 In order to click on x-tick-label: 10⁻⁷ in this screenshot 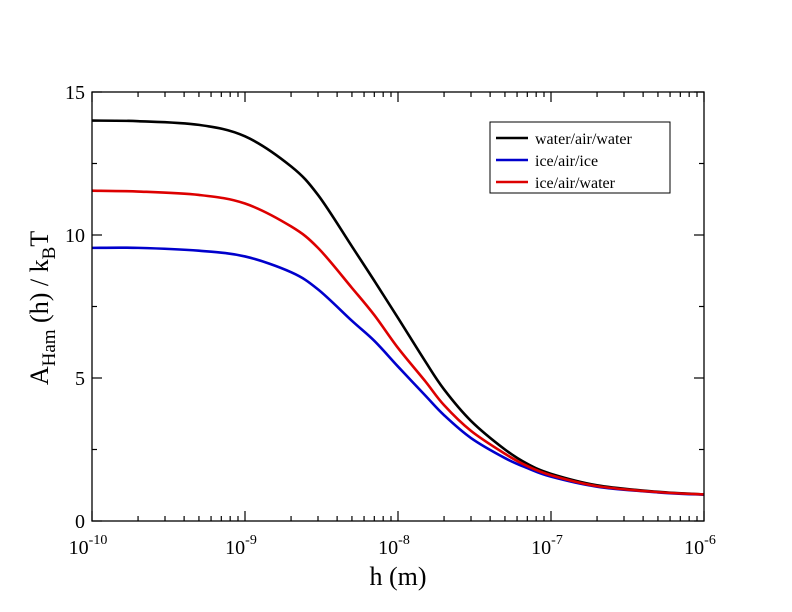, I will do `click(547, 546)`.